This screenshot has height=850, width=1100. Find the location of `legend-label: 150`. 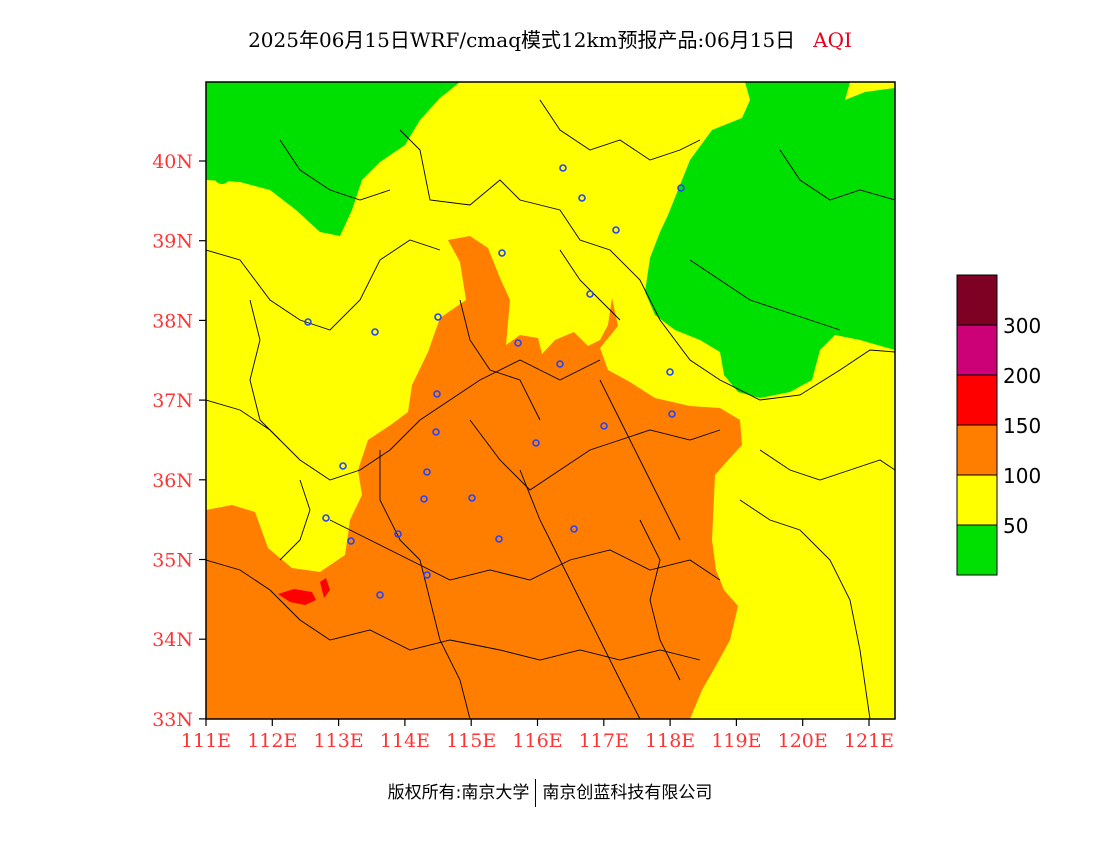

legend-label: 150 is located at coordinates (1022, 426).